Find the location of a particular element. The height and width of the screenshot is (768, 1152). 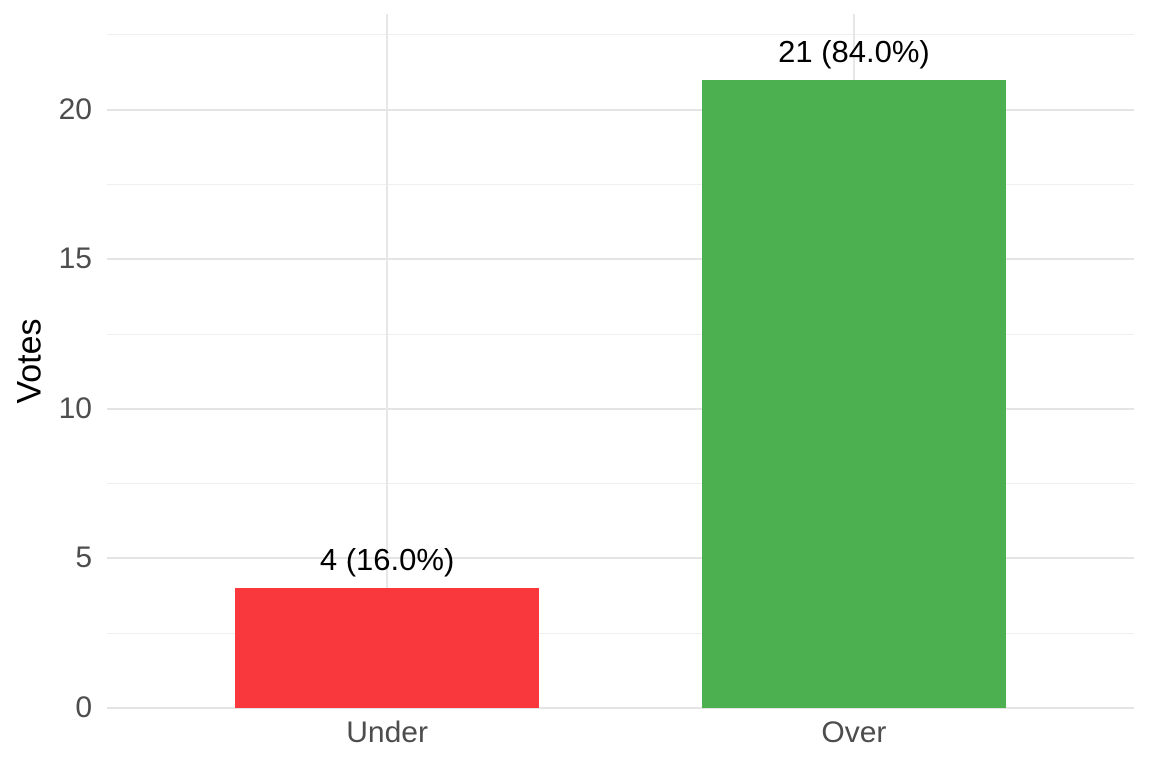

y-tick-label: 15 is located at coordinates (75, 259).